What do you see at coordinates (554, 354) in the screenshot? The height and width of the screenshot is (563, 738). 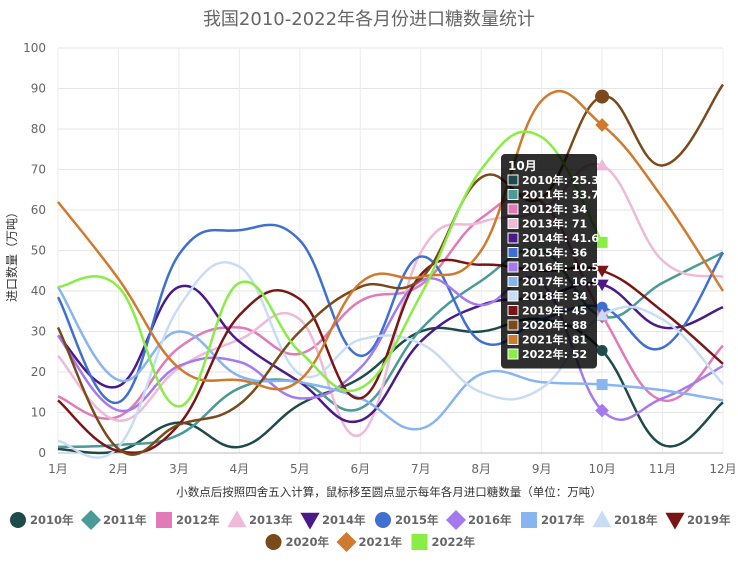 I see `tooltip-entry: 2022年: 52` at bounding box center [554, 354].